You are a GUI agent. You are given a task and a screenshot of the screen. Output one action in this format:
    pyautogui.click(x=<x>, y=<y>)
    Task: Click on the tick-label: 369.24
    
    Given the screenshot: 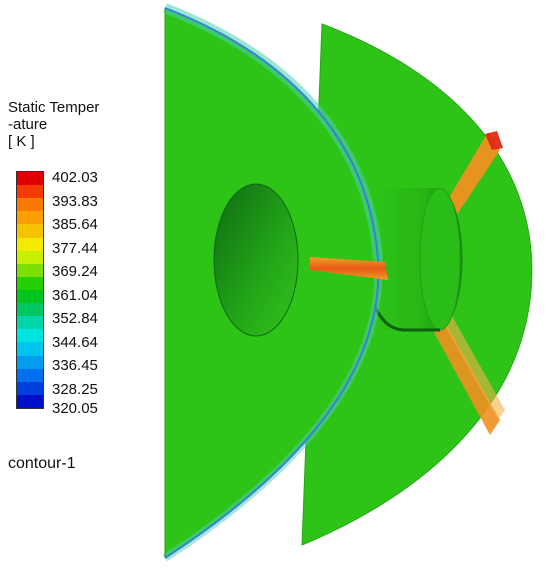 What is the action you would take?
    pyautogui.click(x=75, y=271)
    